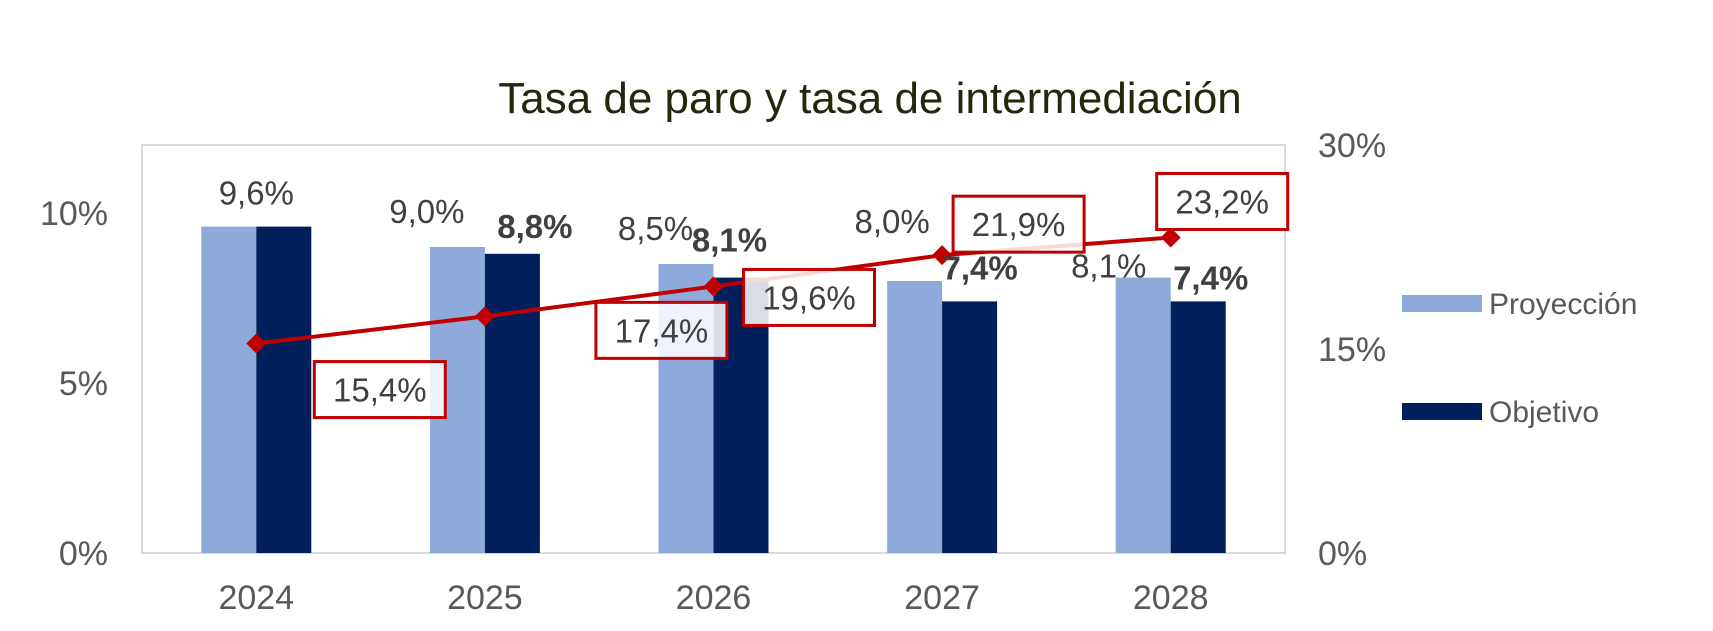  Describe the element at coordinates (942, 598) in the screenshot. I see `x-tick-label-2027: 2027` at that location.